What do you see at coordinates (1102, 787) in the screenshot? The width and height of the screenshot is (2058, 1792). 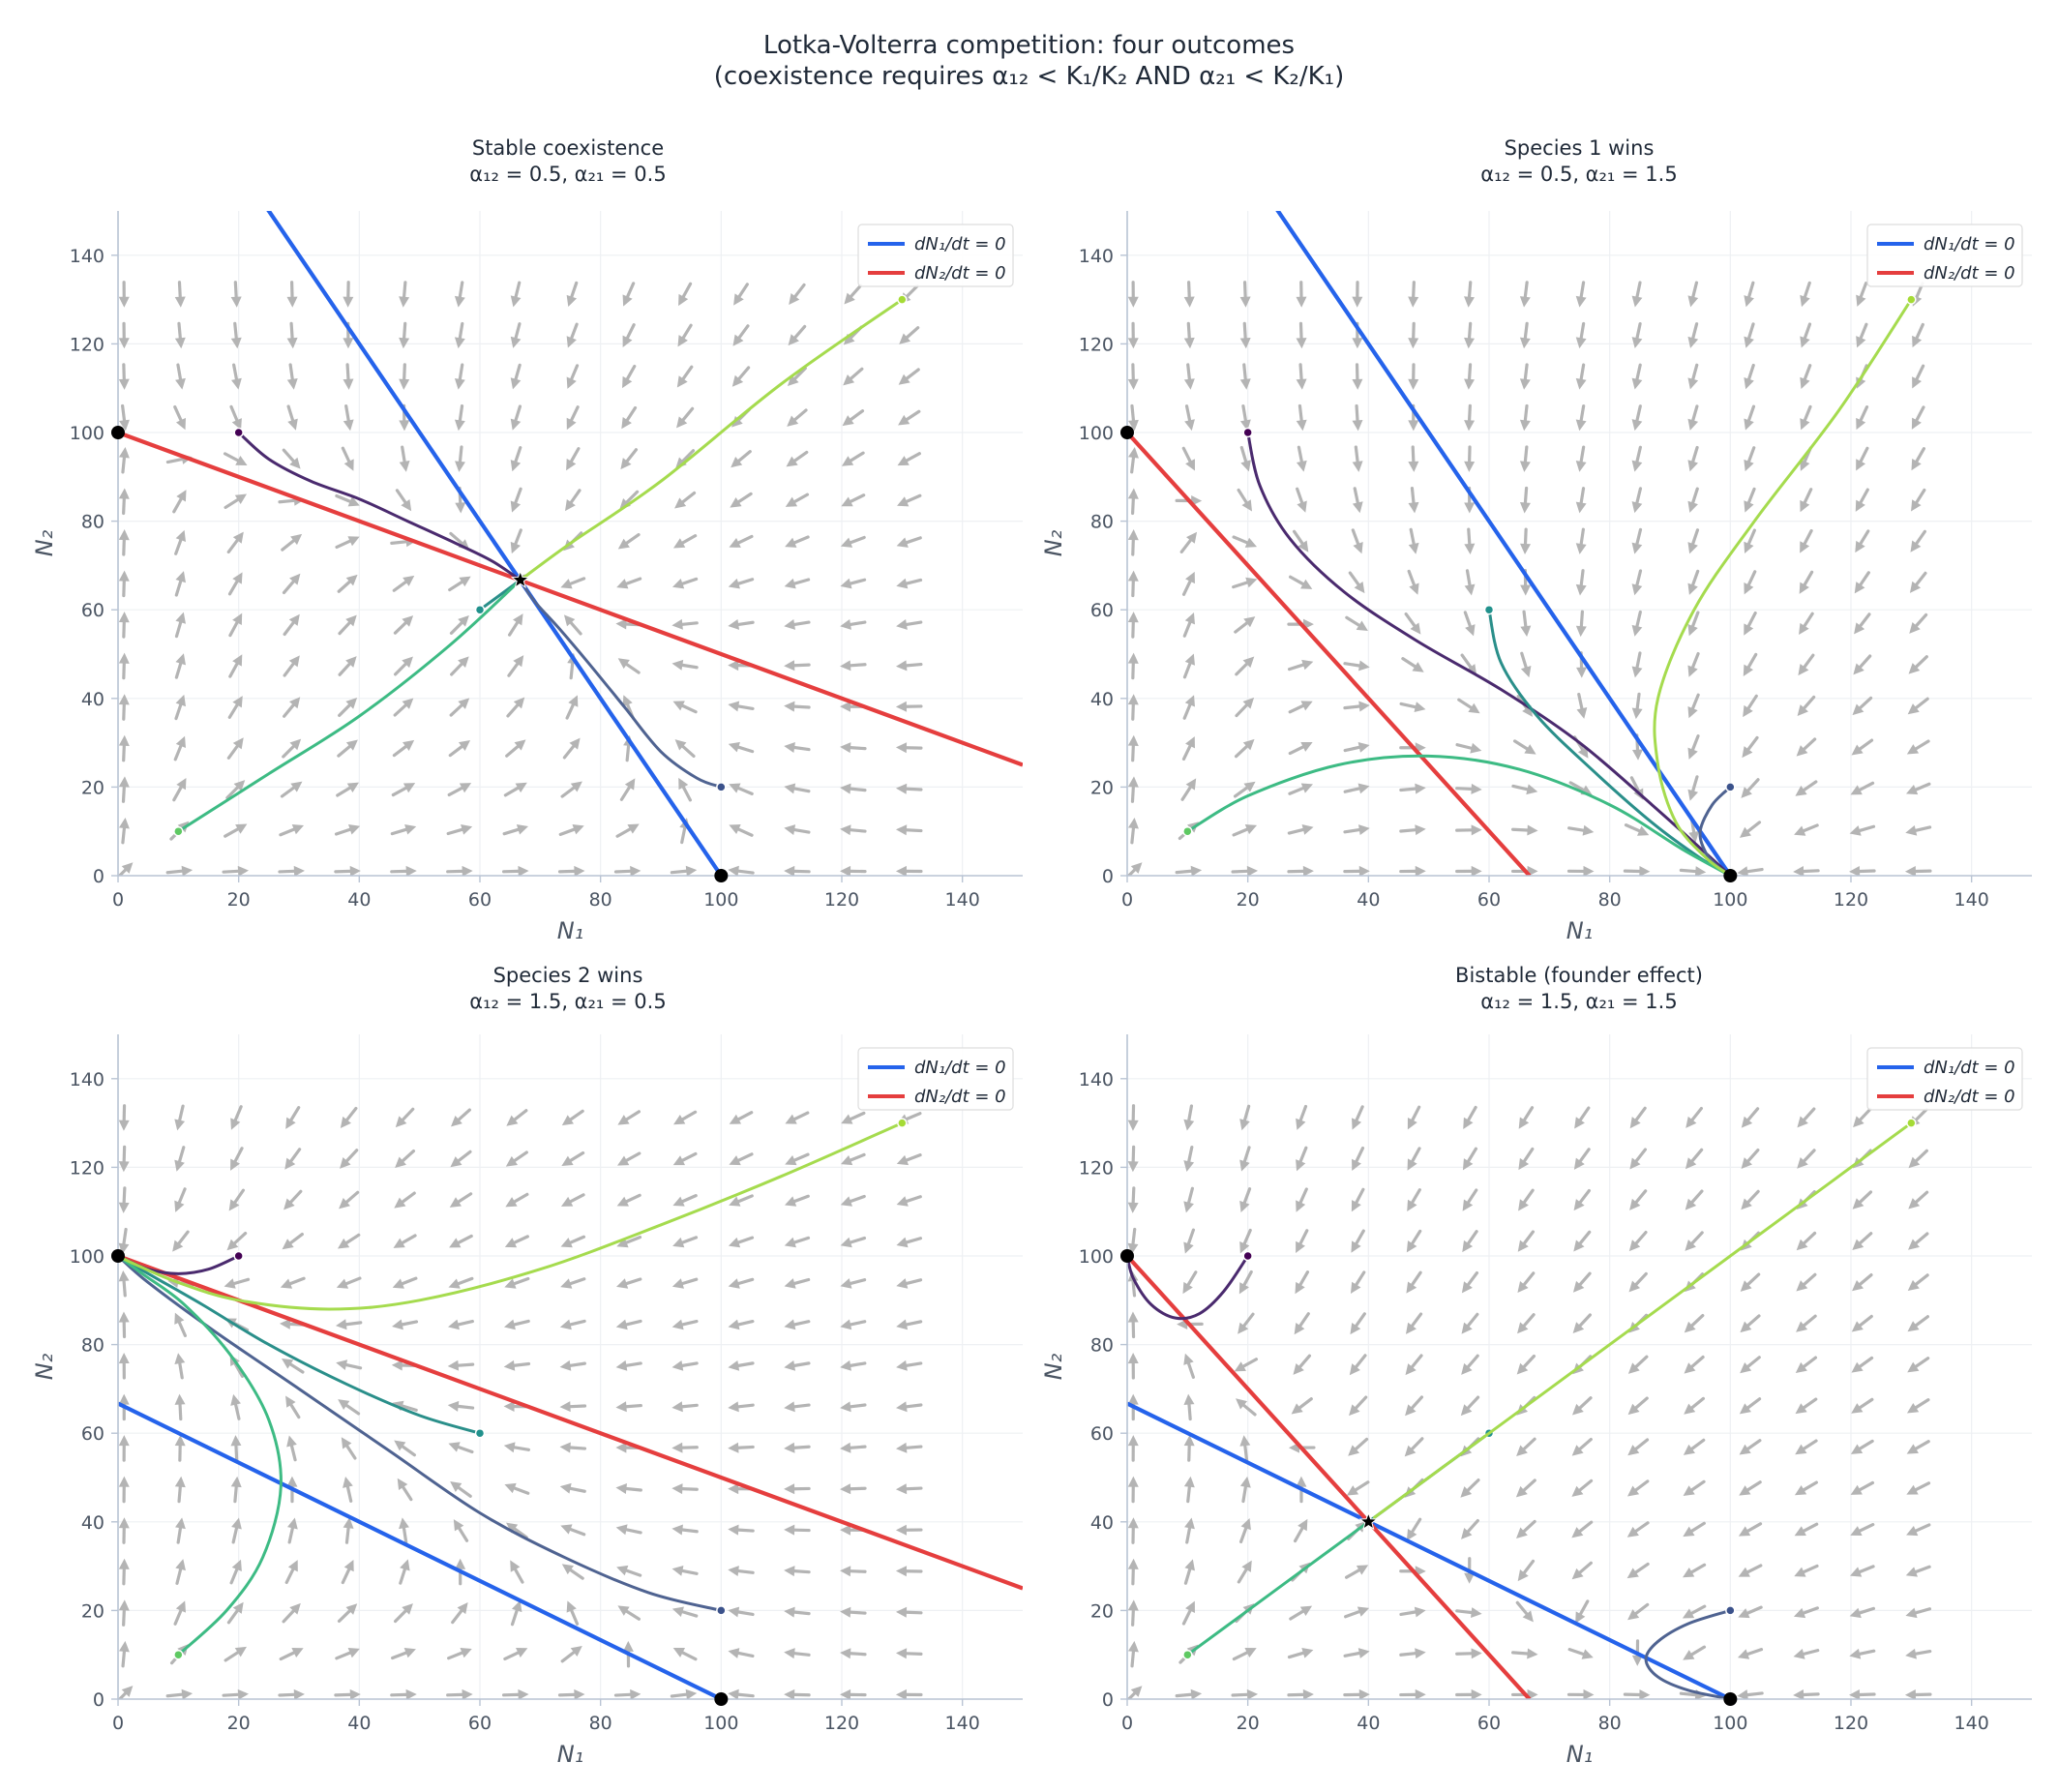 I see `y-tick-label: 20` at bounding box center [1102, 787].